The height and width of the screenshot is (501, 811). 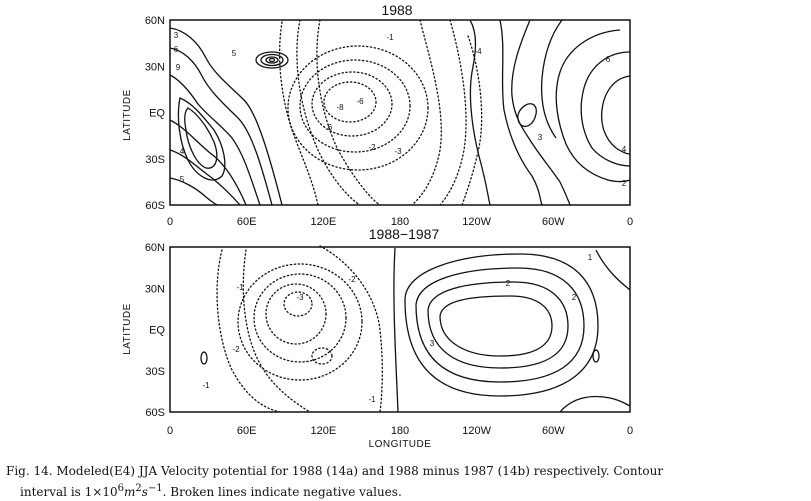 What do you see at coordinates (478, 51) in the screenshot?
I see `contour-label: -4` at bounding box center [478, 51].